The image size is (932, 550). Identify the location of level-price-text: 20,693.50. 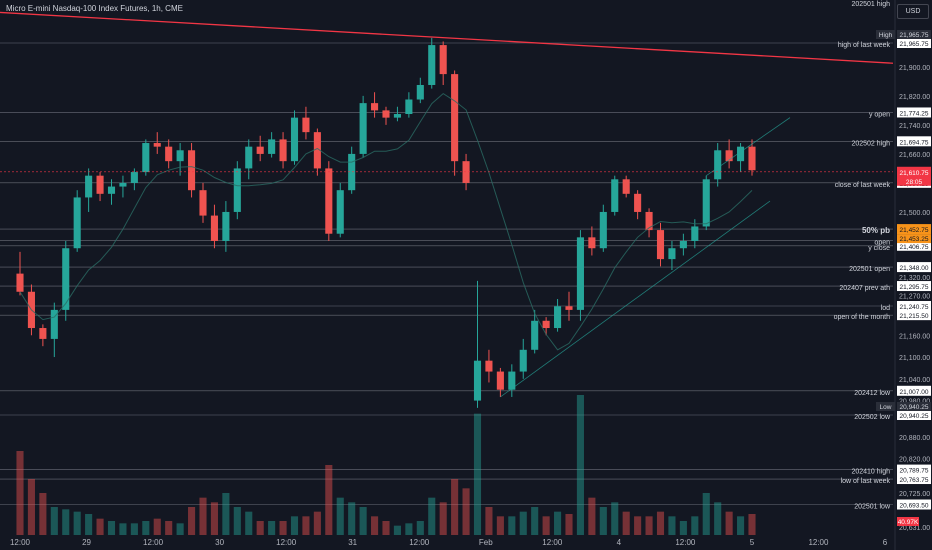
(914, 506).